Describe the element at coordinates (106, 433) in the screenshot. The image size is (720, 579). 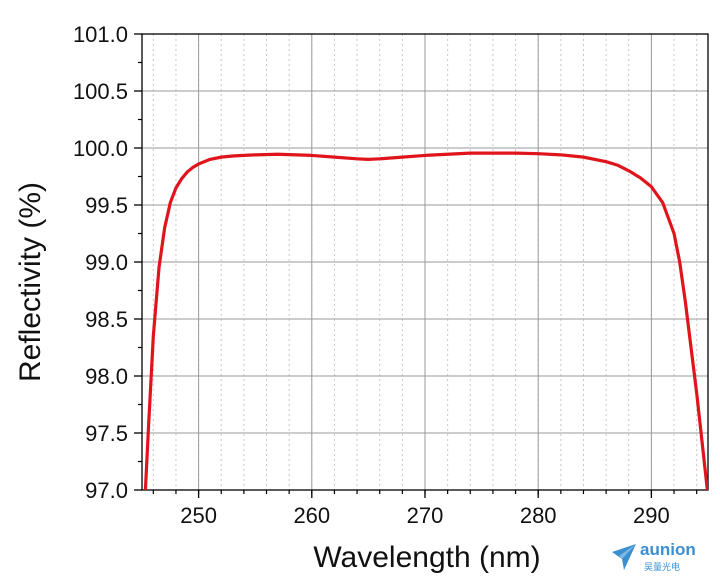
I see `y-tick-label: 97.5` at that location.